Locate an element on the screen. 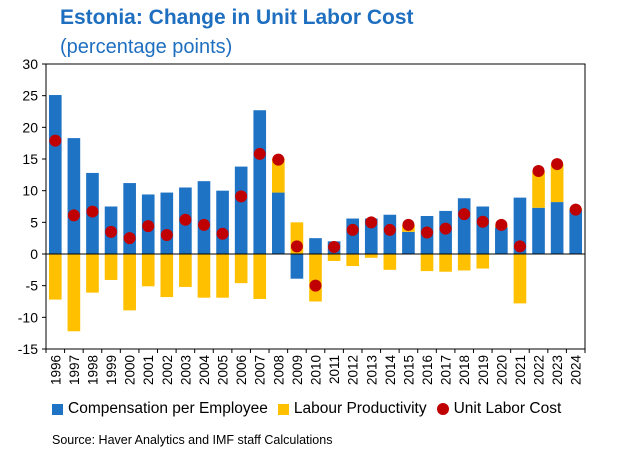 Image resolution: width=624 pixels, height=474 pixels. x-tick-label: 2013 is located at coordinates (371, 370).